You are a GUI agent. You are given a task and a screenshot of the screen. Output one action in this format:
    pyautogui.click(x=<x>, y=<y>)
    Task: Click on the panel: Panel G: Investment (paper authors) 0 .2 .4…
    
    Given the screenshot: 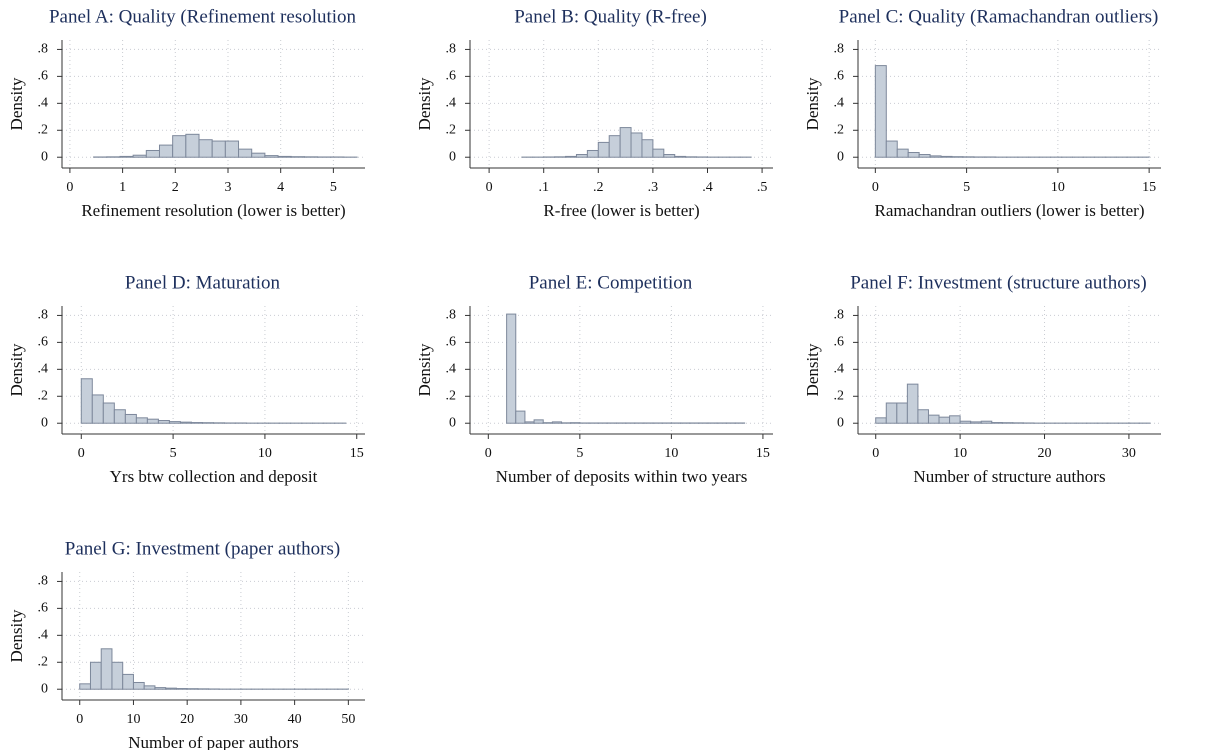 What is the action you would take?
    pyautogui.click(x=186, y=644)
    